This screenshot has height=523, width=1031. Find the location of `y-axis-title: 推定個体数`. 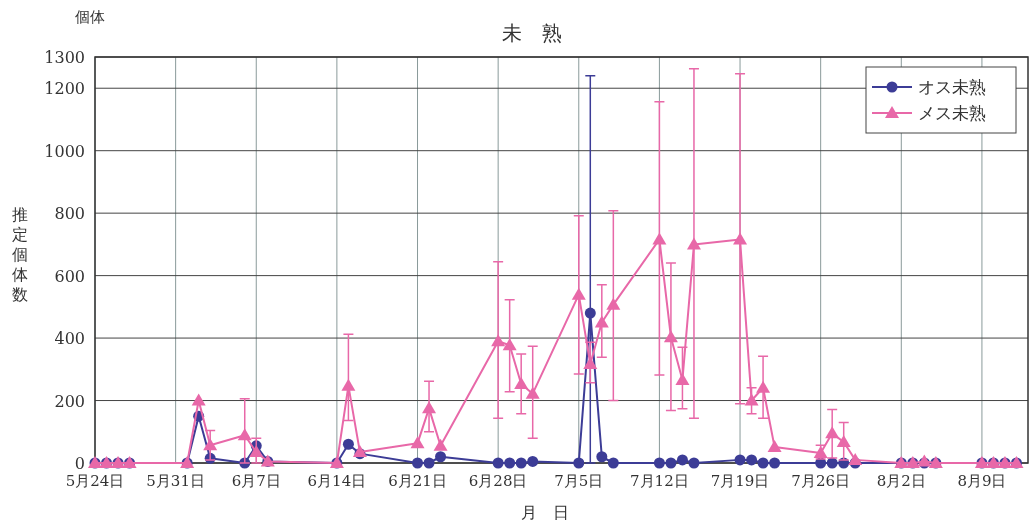

y-axis-title: 推定個体数 is located at coordinates (20, 254).